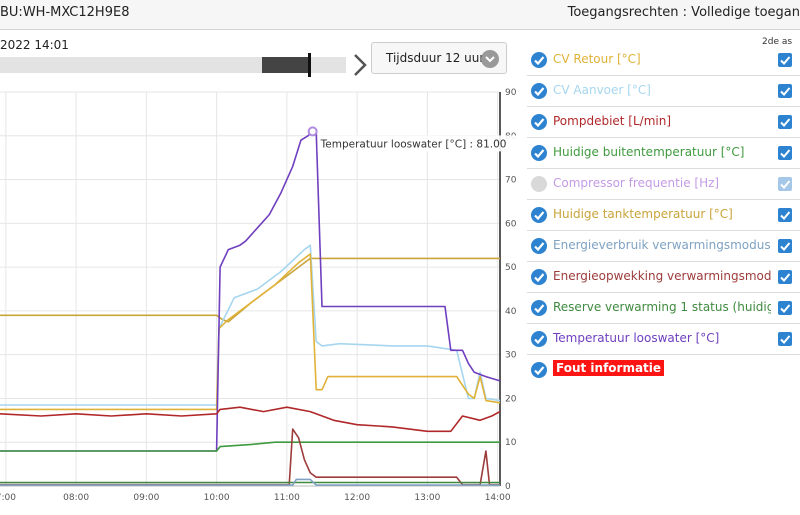  Describe the element at coordinates (312, 131) in the screenshot. I see `hover-point-marker` at that location.